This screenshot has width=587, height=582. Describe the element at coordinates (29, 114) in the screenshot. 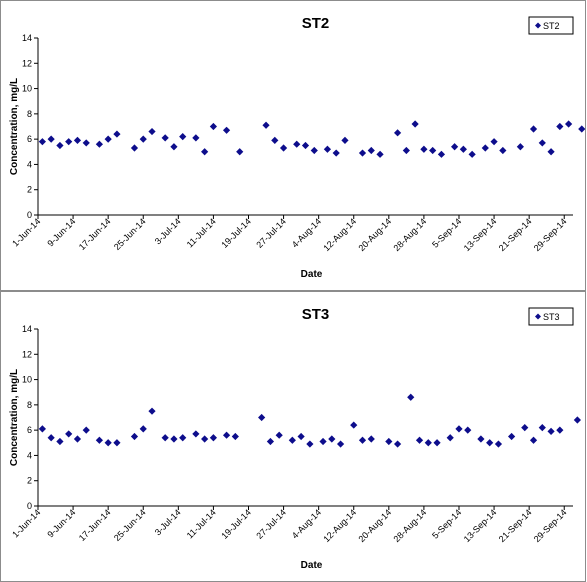

I see `y-tick-label: 8` at that location.